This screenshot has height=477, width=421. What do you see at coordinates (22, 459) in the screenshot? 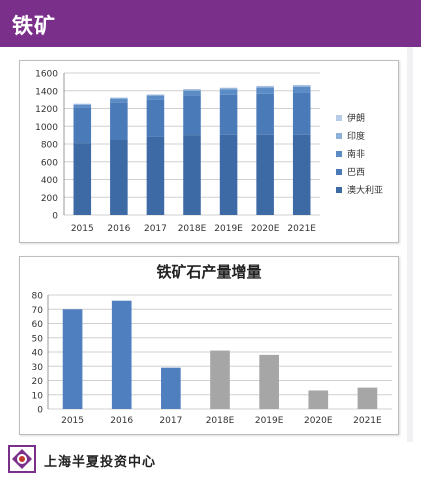
I see `company-logo` at bounding box center [22, 459].